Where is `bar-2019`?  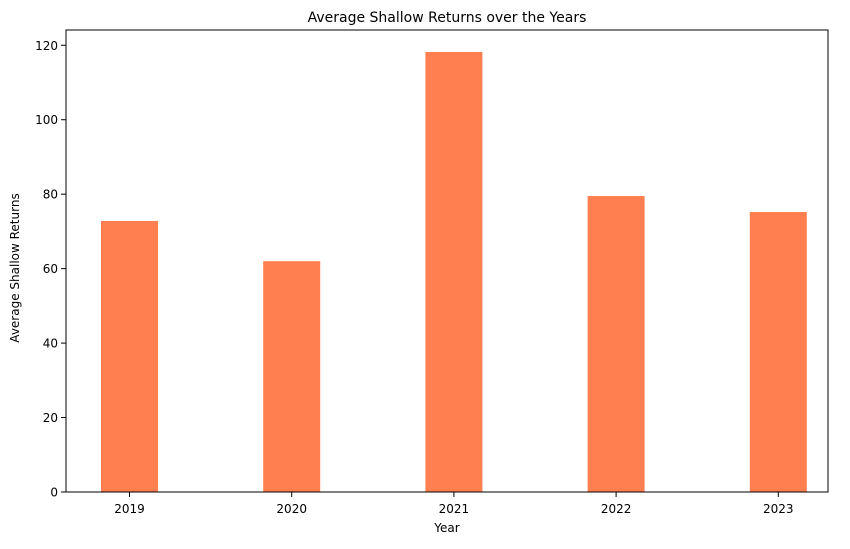 bar-2019 is located at coordinates (129, 356).